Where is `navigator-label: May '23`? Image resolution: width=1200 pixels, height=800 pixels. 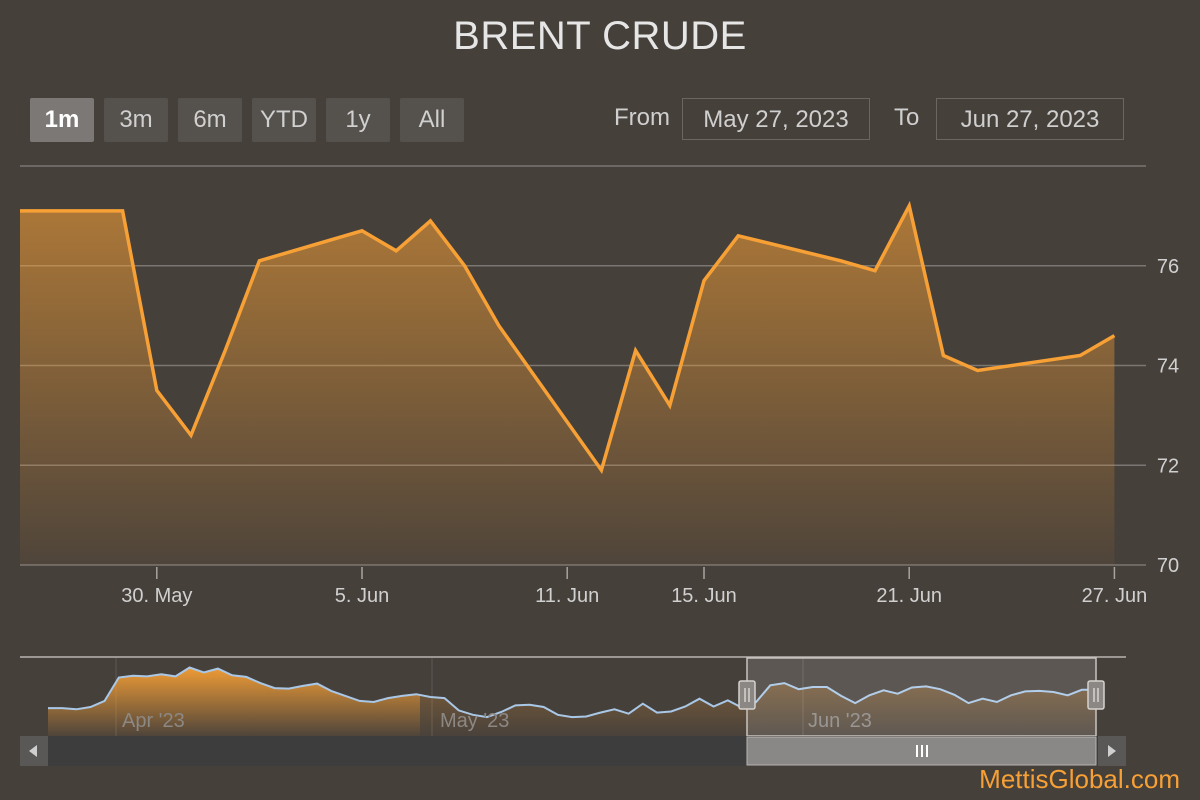
navigator-label: May '23 is located at coordinates (474, 721).